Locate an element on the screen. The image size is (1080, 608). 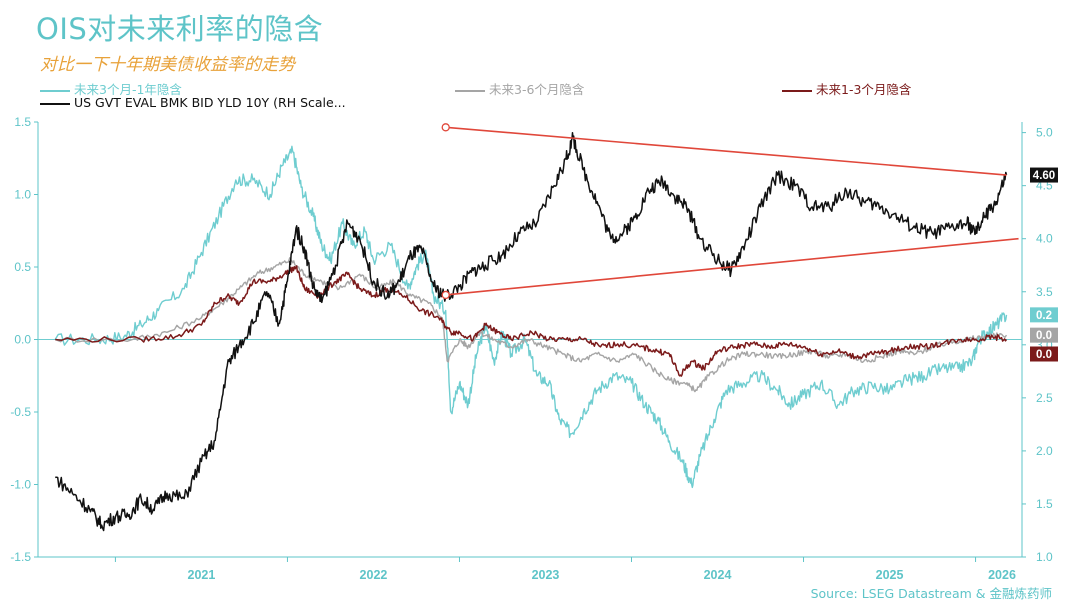
right-tick-label: 1.0 is located at coordinates (1044, 557).